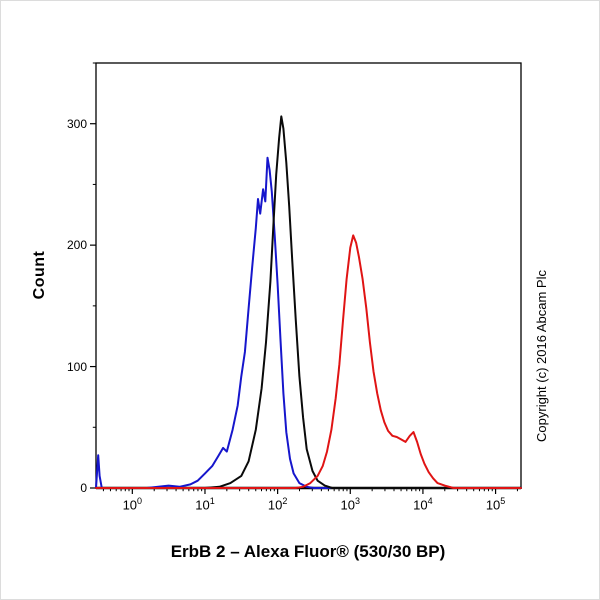 The height and width of the screenshot is (600, 600). I want to click on x-tick-label: 10¹, so click(205, 504).